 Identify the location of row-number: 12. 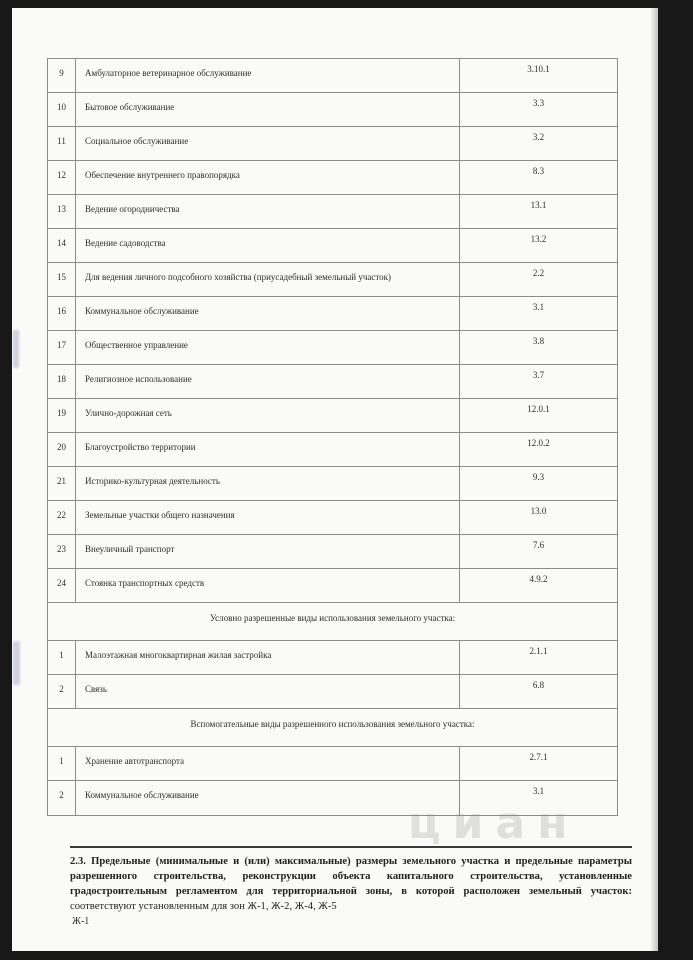
(62, 177).